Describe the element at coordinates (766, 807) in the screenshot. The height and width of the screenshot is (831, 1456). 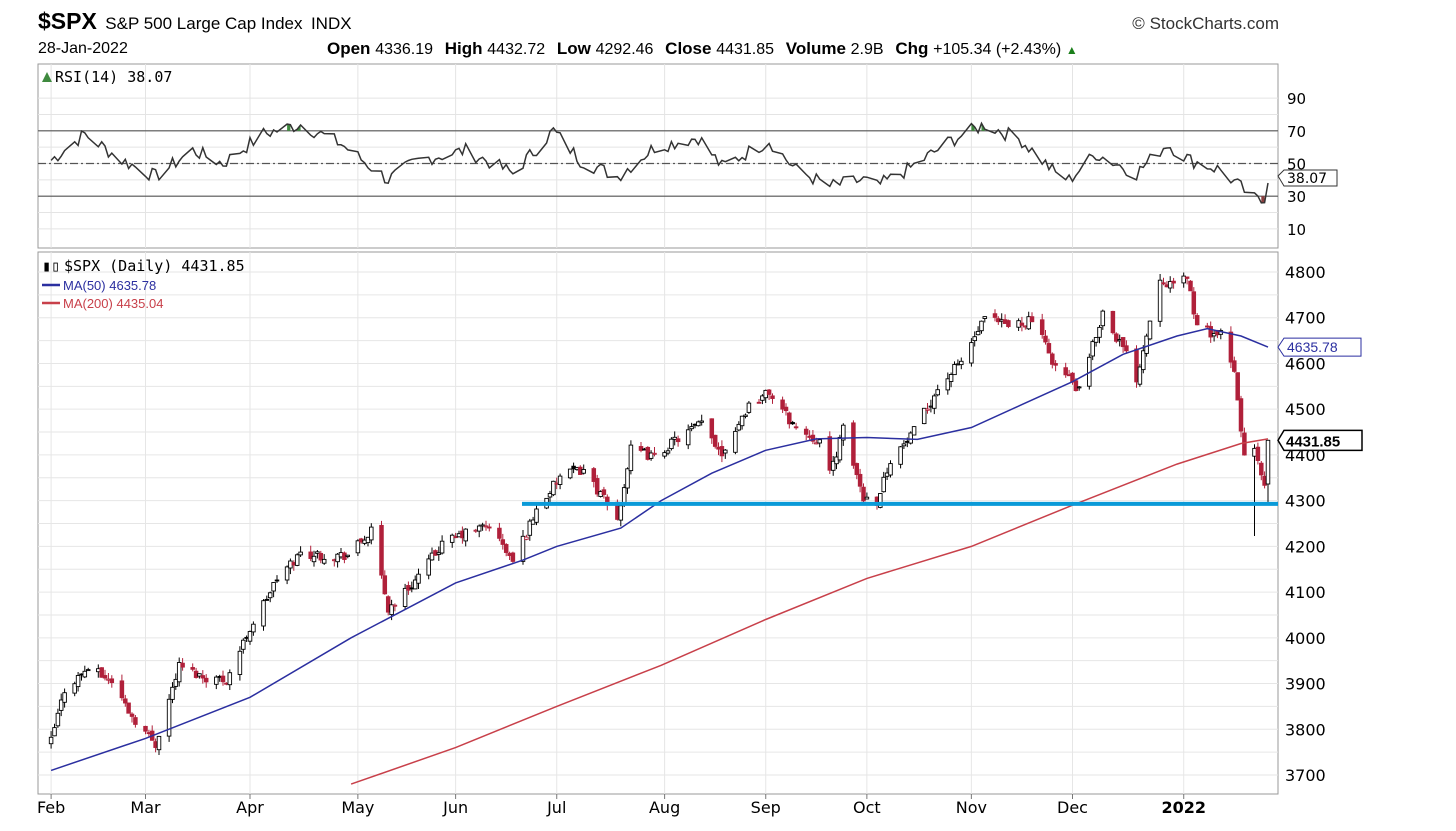
I see `date-tick-label: Sep` at that location.